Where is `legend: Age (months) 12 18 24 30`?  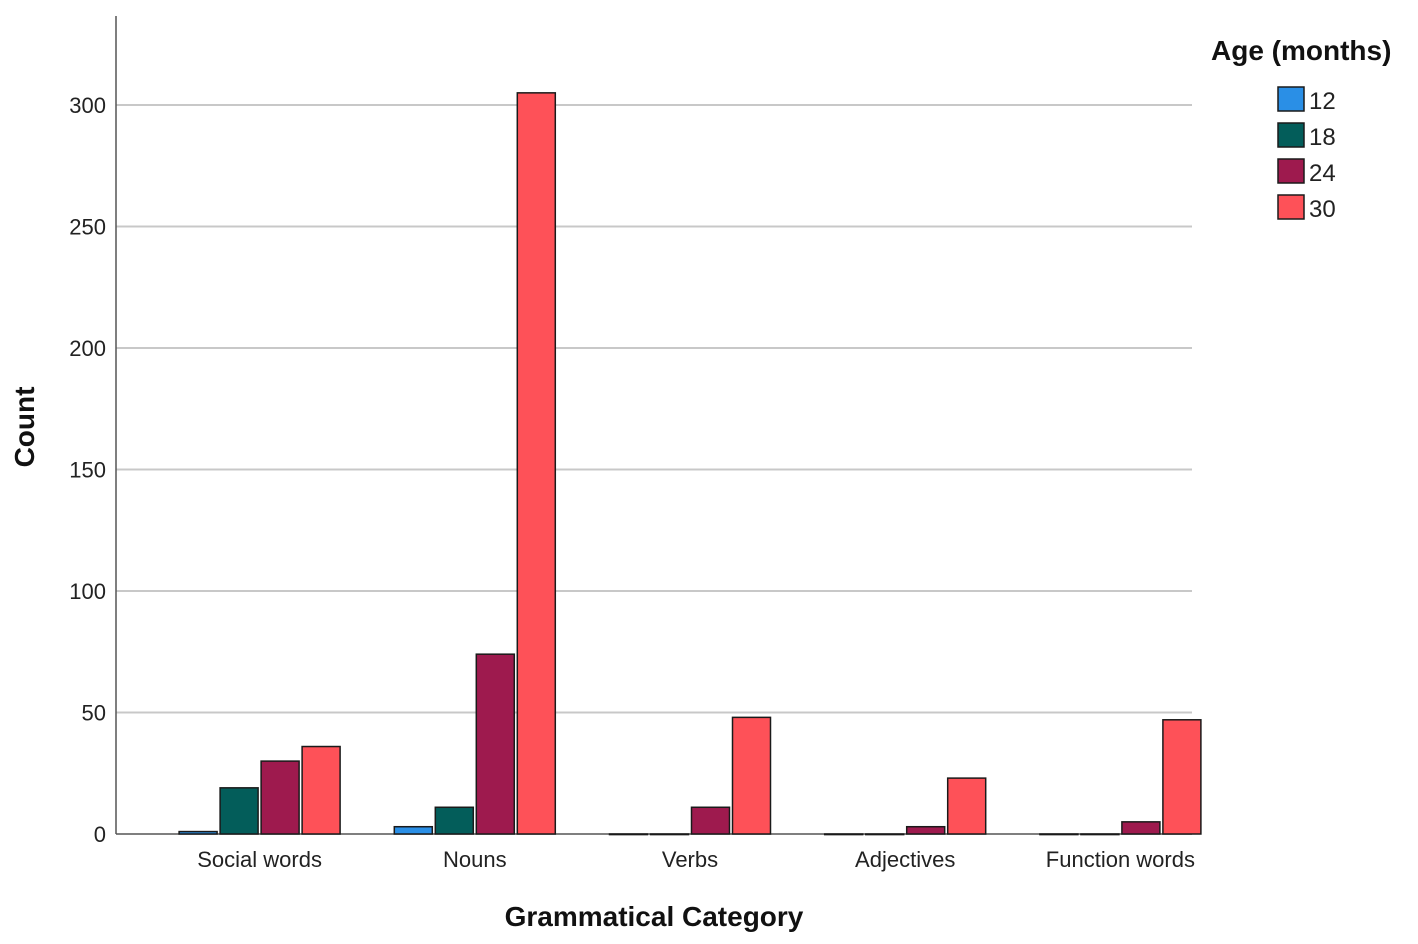
legend: Age (months) 12 18 24 30 is located at coordinates (1301, 129).